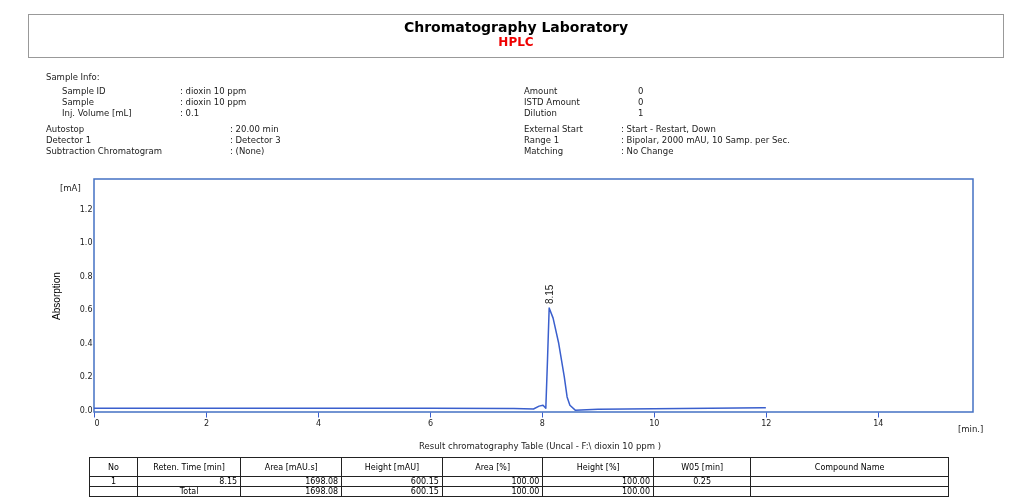 This screenshot has height=504, width=1011. Describe the element at coordinates (254, 129) in the screenshot. I see `text: : 20.00 min` at that location.